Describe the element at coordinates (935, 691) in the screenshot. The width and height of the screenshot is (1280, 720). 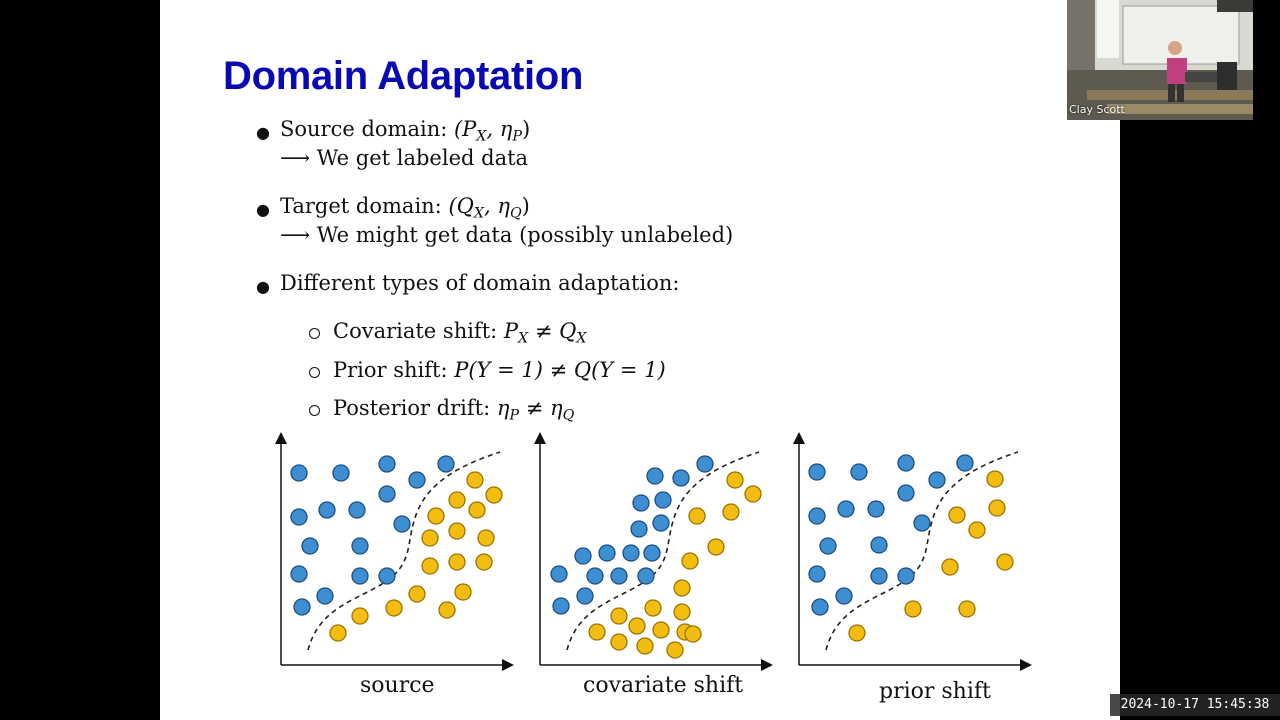
I see `caption-prior-shift: prior shift` at that location.